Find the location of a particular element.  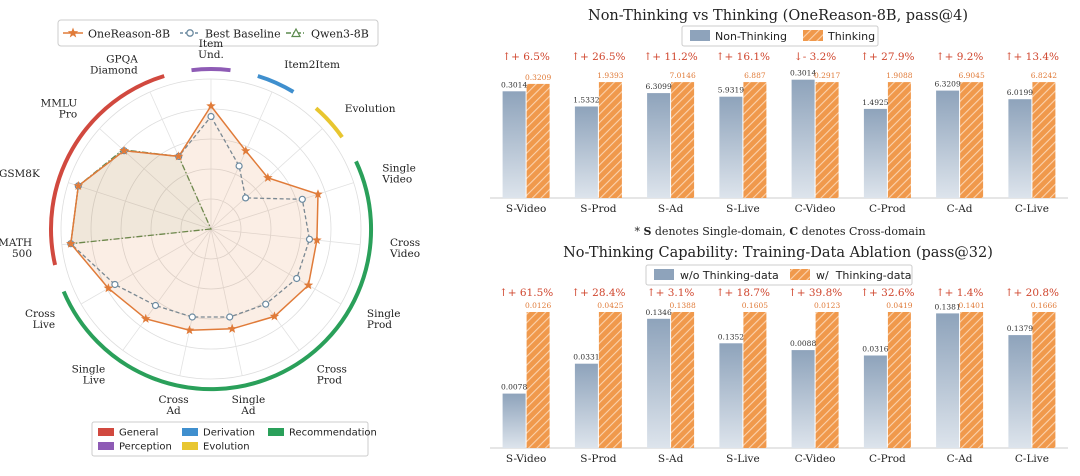

bar-value-label: 0.1352 is located at coordinates (731, 336).